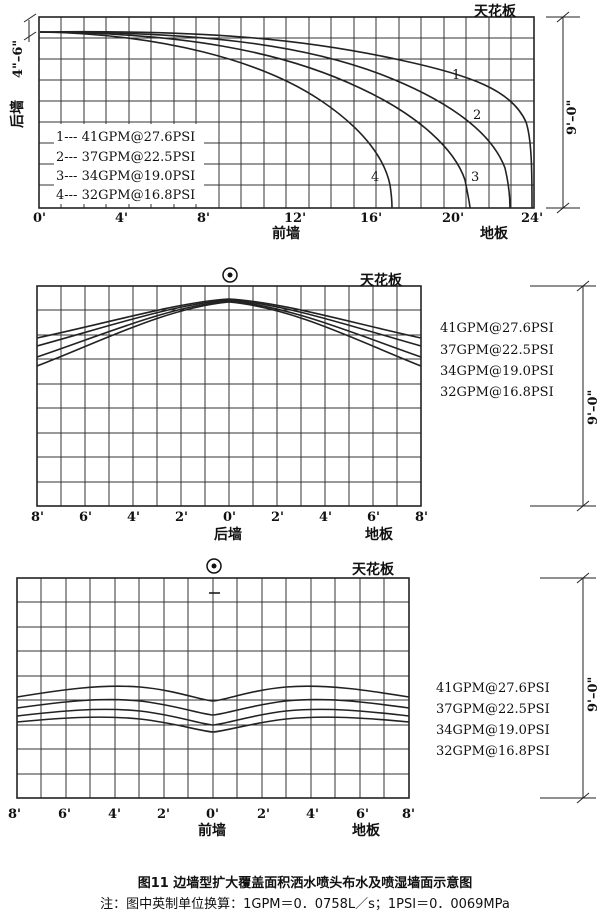  I want to click on panel1-offset-label: 4"–6", so click(18, 59).